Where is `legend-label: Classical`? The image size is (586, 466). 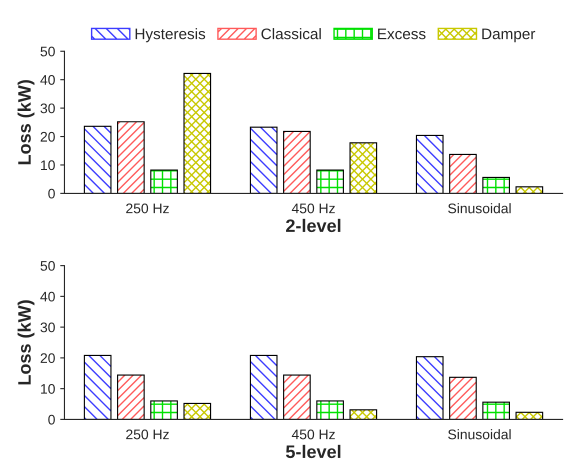
legend-label: Classical is located at coordinates (291, 34).